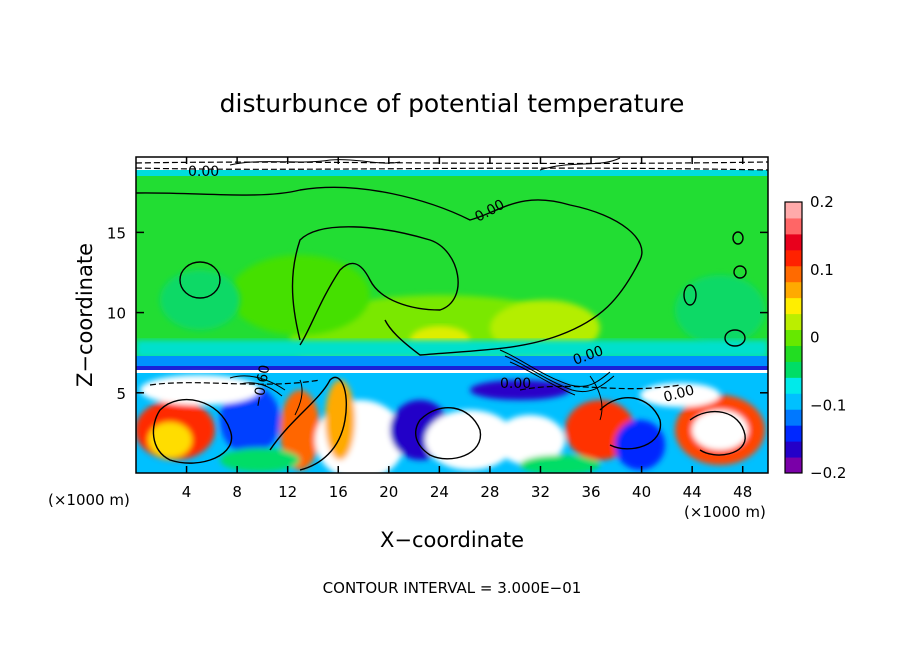 The height and width of the screenshot is (654, 904). What do you see at coordinates (89, 500) in the screenshot?
I see `x-unit-left: (×1000 m)` at bounding box center [89, 500].